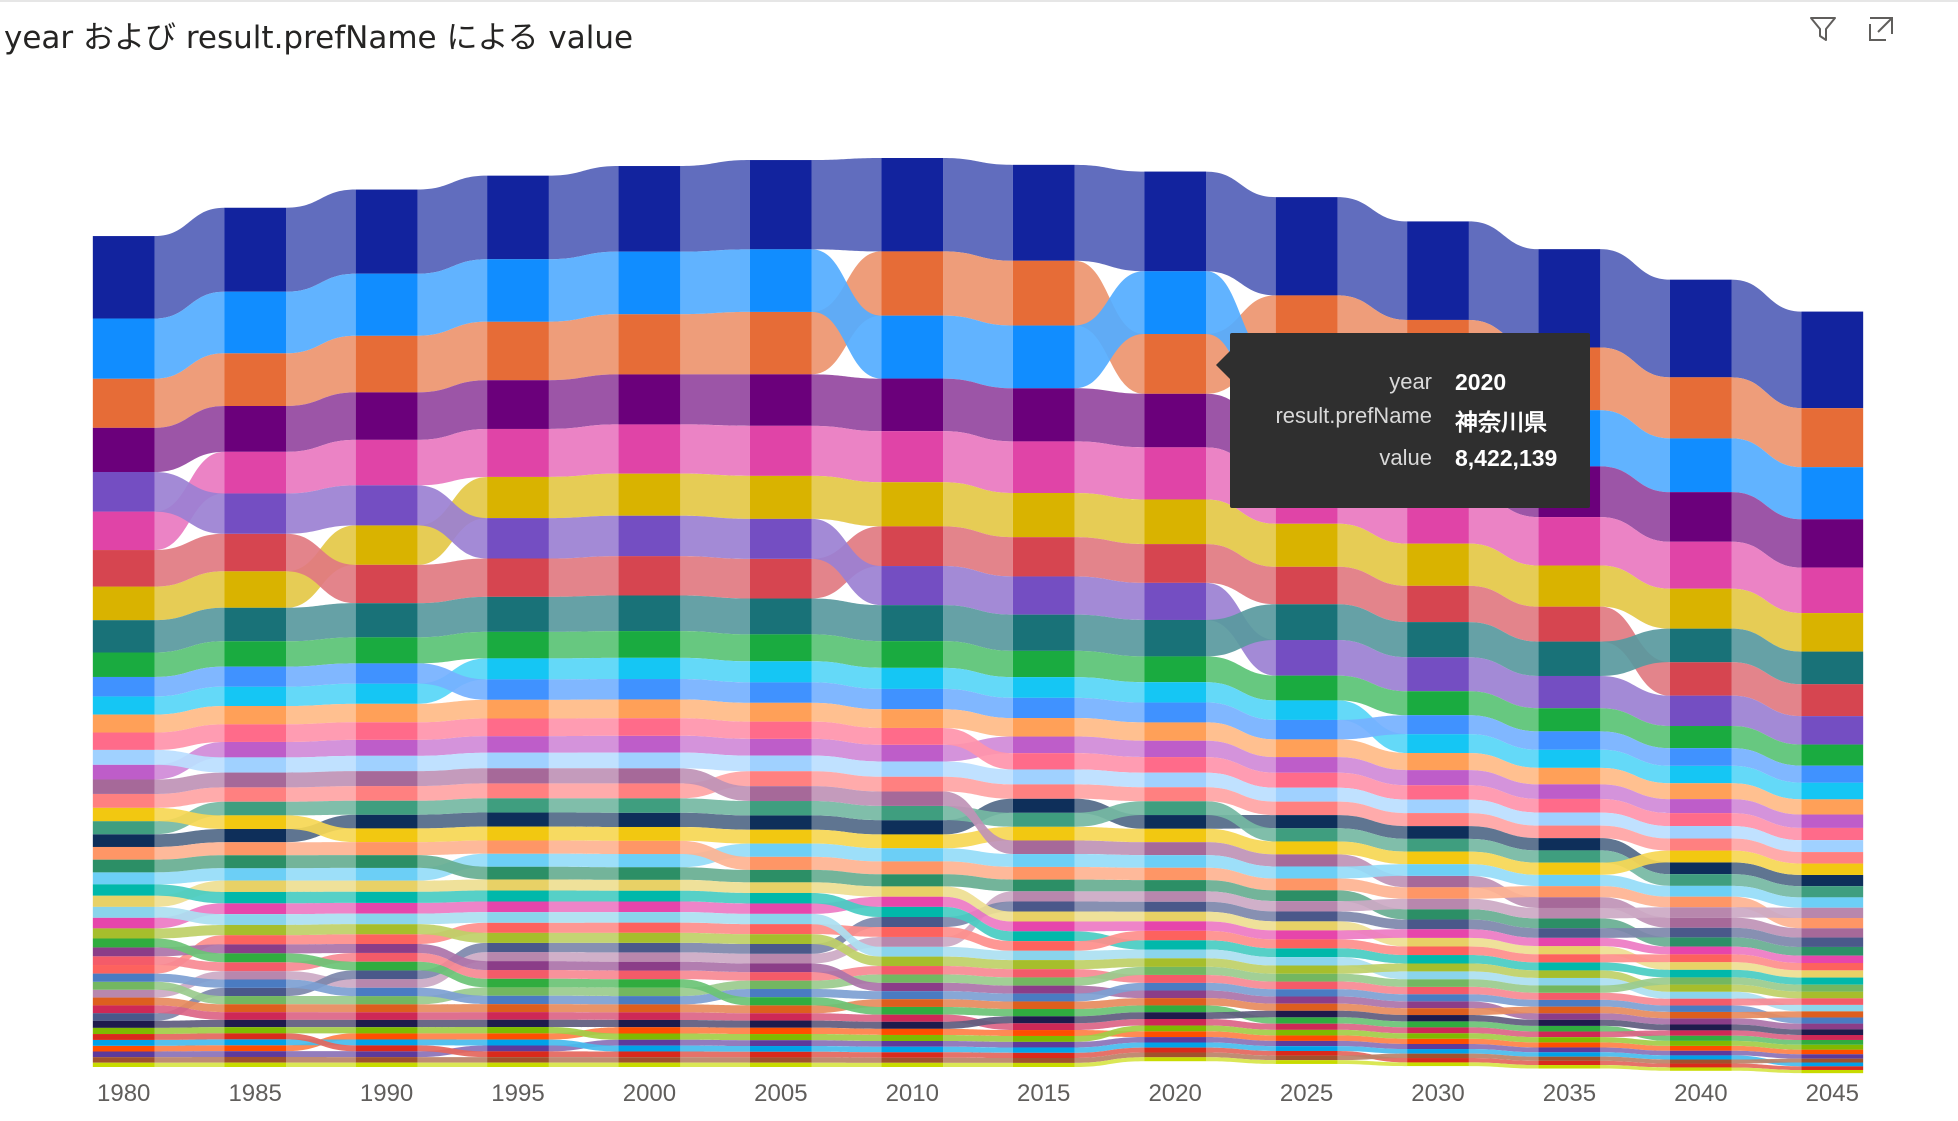  Describe the element at coordinates (912, 1031) in the screenshot. I see `bar-segment-山梨県-2010` at that location.